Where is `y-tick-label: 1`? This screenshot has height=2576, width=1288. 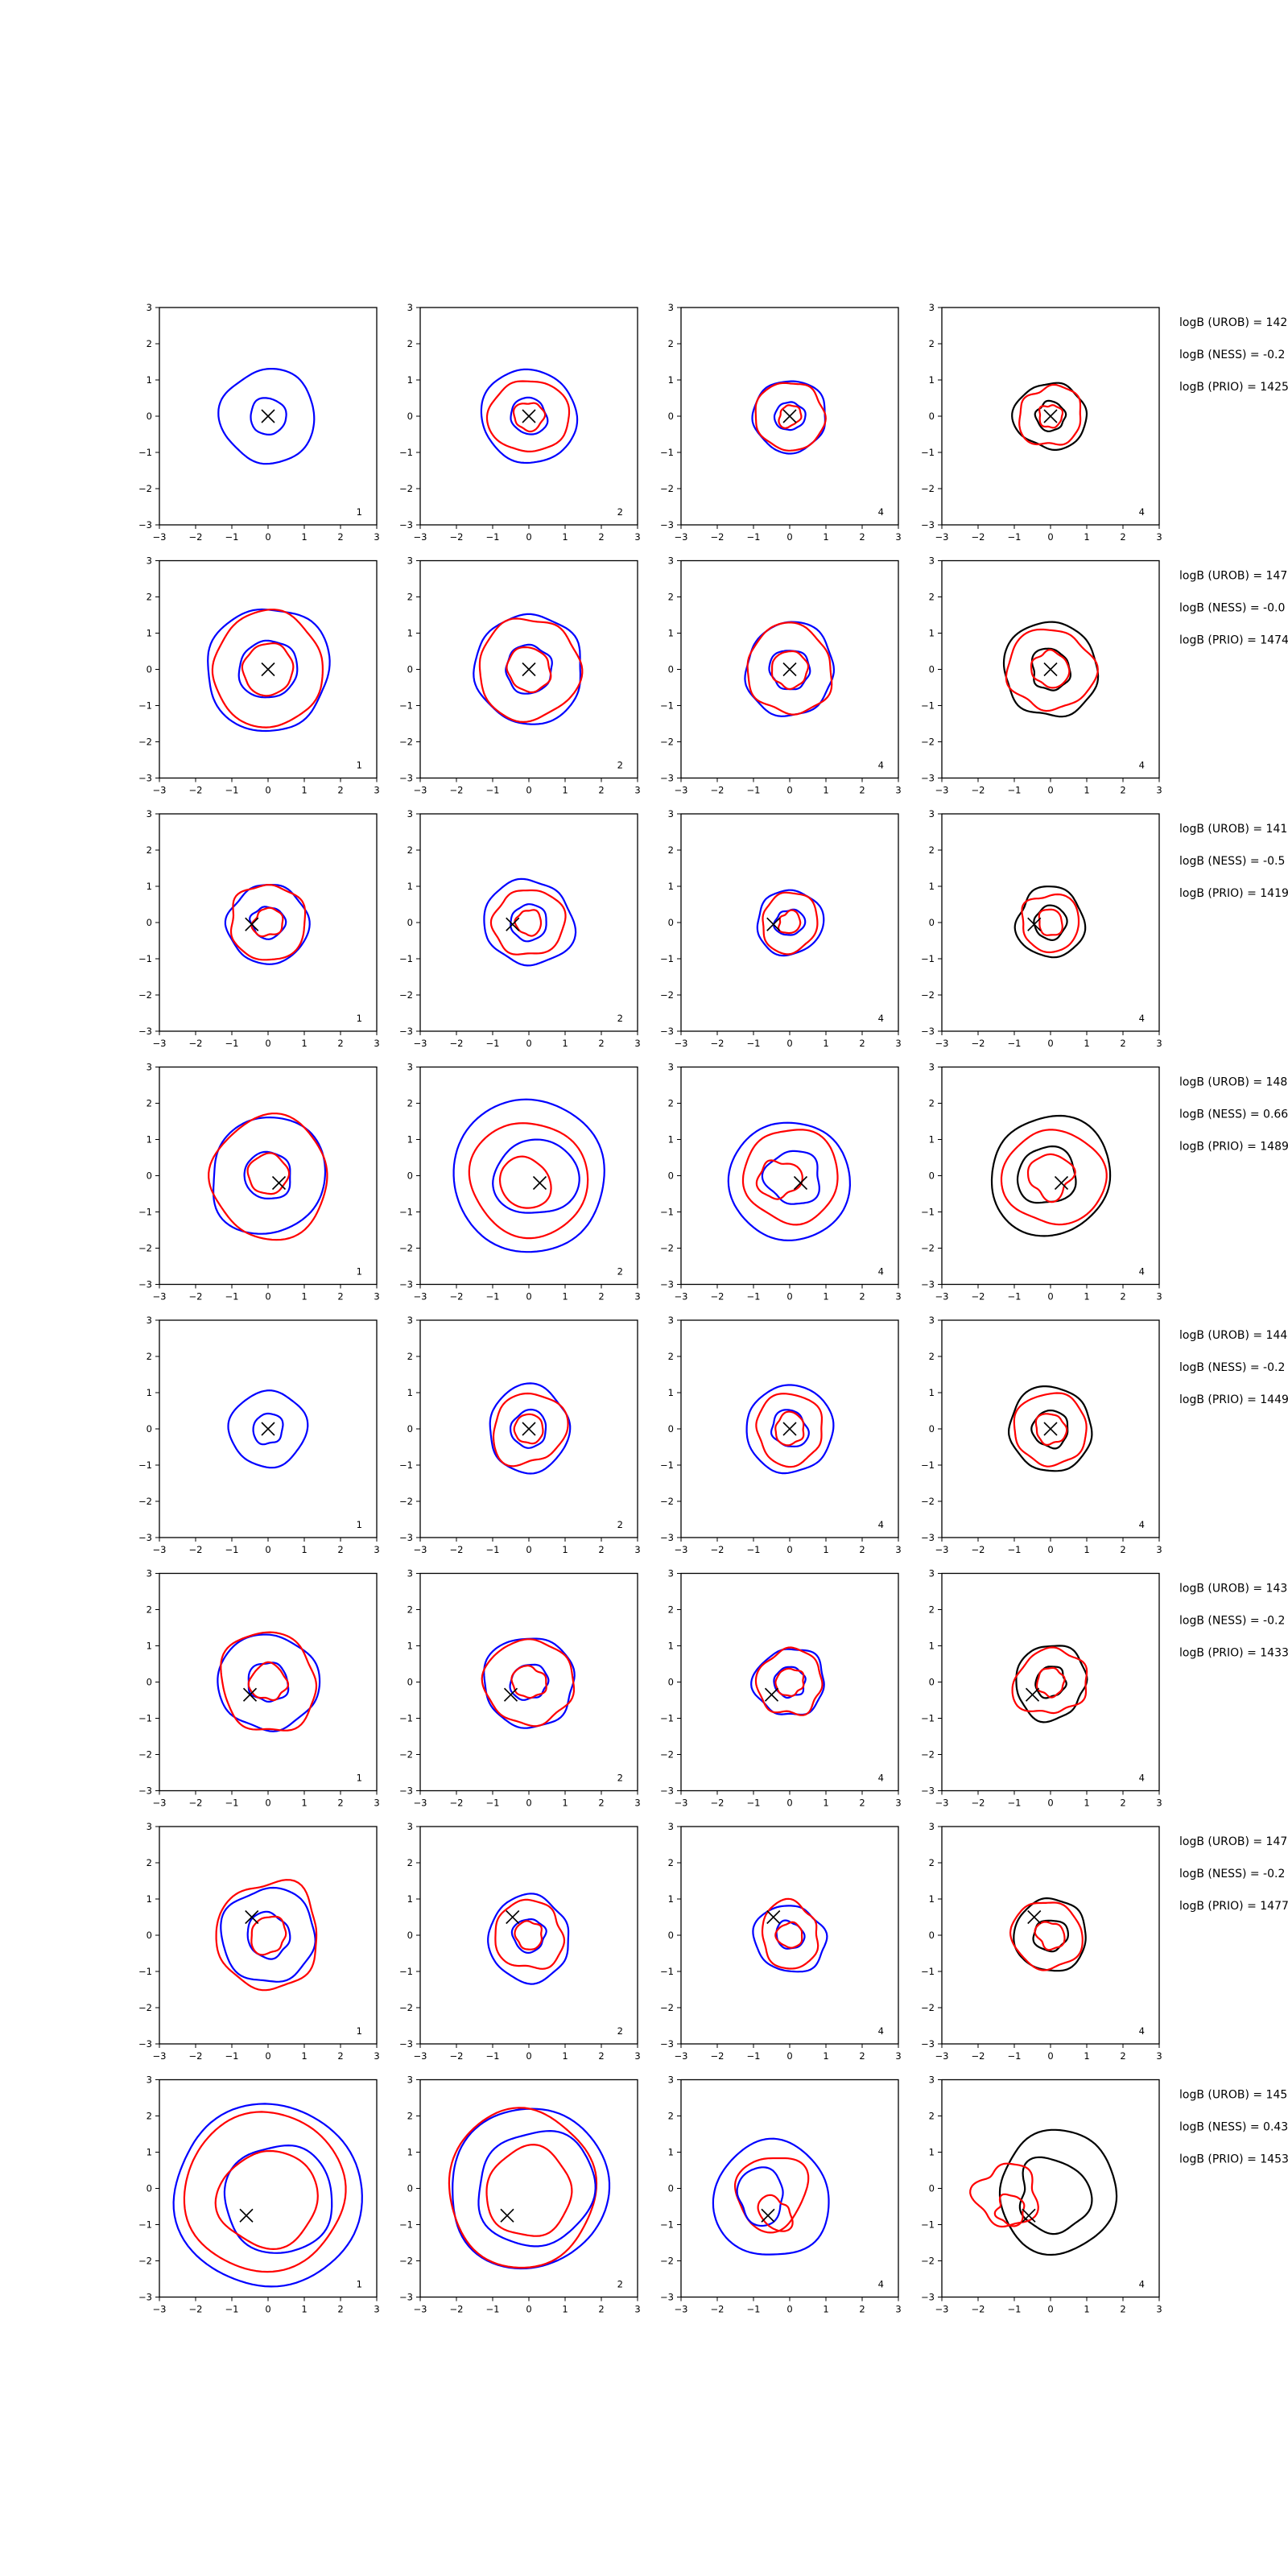 y-tick-label: 1 is located at coordinates (671, 1899).